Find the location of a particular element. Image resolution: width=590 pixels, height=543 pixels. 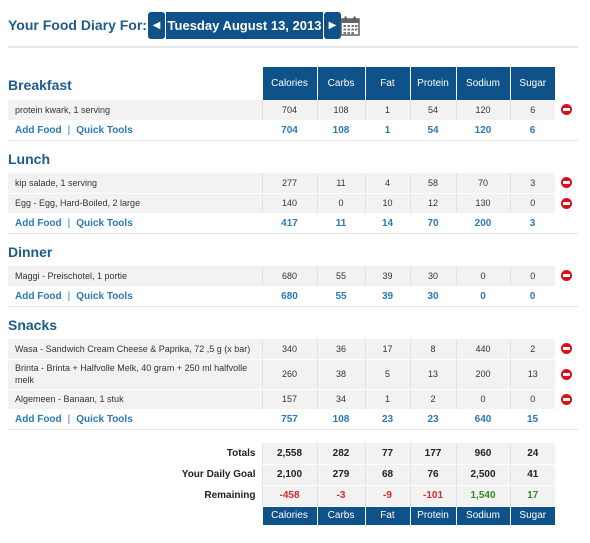

meal-header-lunch: Lunch is located at coordinates (293, 156).